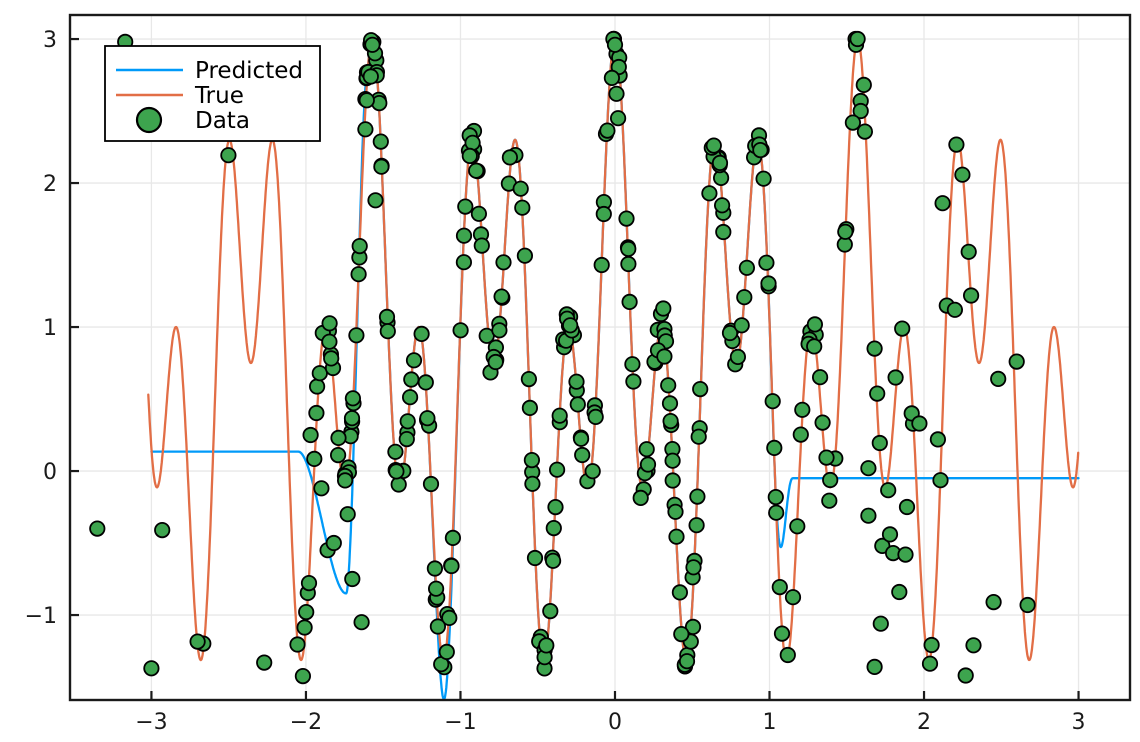  Describe the element at coordinates (149, 120) in the screenshot. I see `legend-marker-sample` at that location.